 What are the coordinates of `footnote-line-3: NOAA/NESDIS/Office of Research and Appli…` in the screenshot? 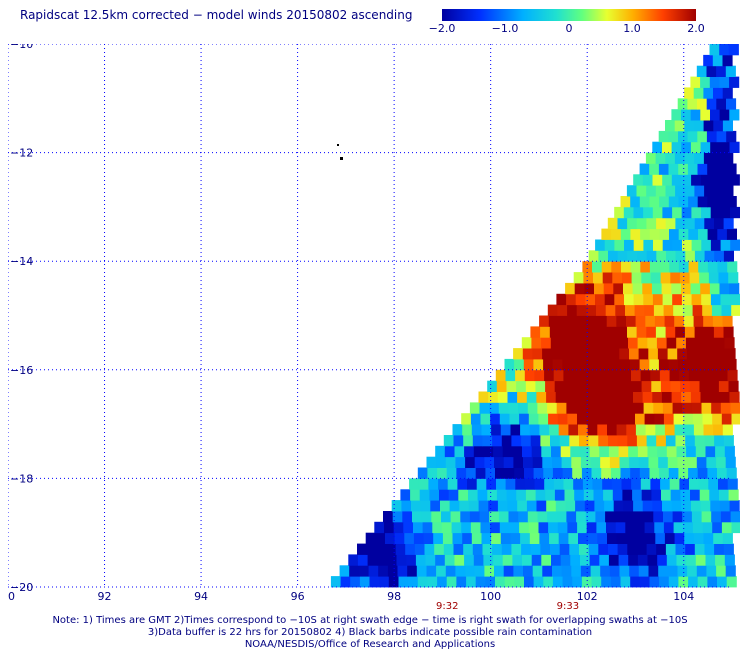 It's located at (370, 644).